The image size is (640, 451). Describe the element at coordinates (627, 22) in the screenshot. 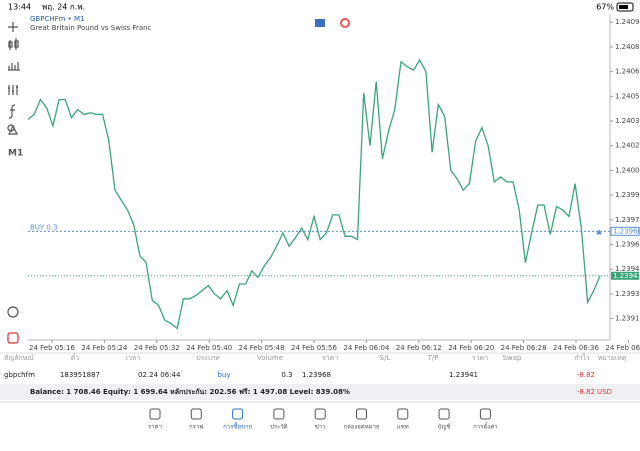

I see `y-tick-label: 1.24095` at that location.